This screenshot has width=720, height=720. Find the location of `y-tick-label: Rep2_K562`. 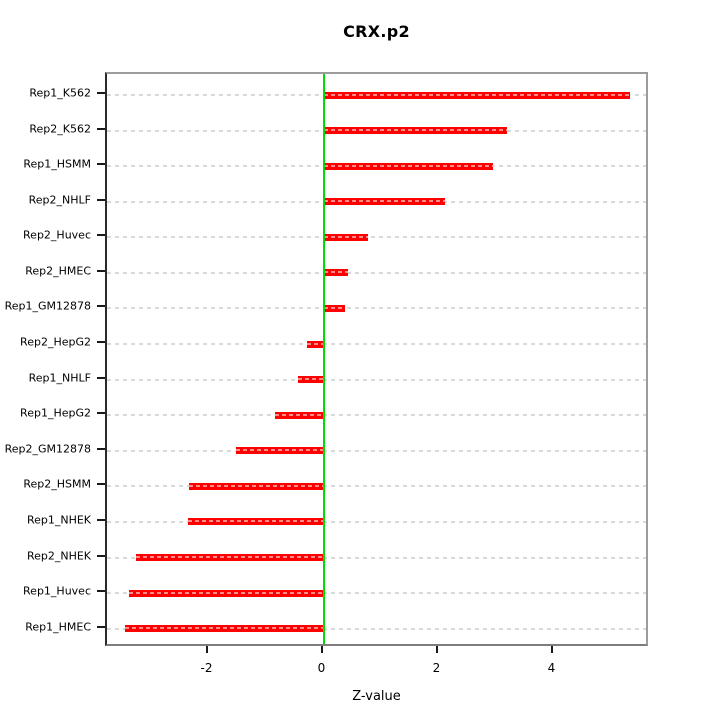

y-tick-label: Rep2_K562 is located at coordinates (60, 129).